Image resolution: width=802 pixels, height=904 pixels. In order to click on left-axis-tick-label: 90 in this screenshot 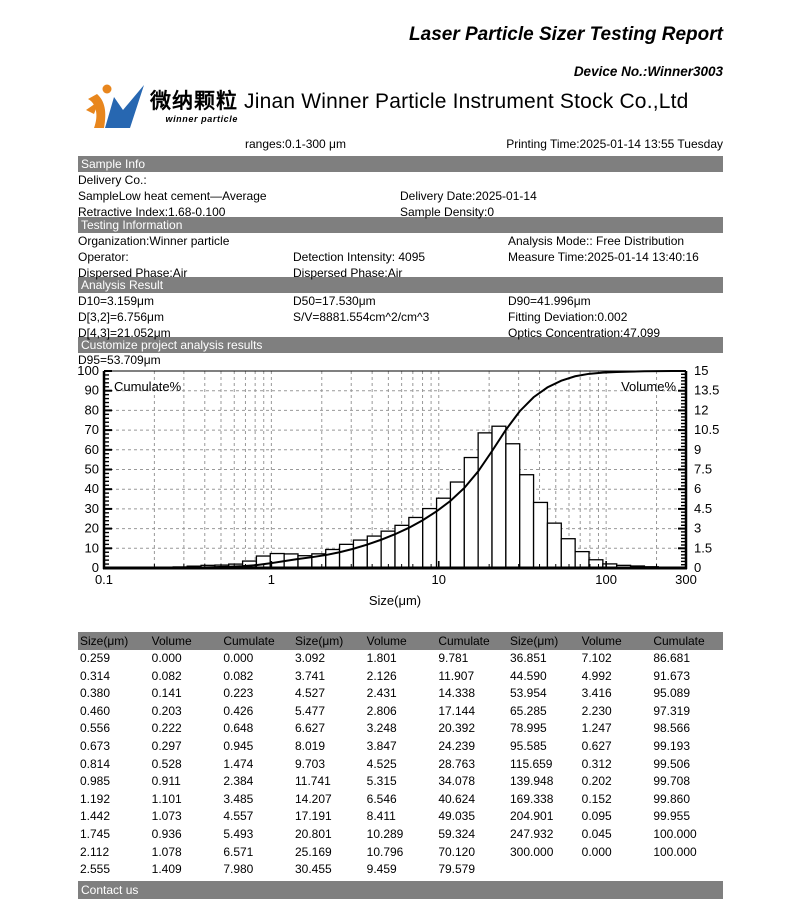, I will do `click(92, 390)`.